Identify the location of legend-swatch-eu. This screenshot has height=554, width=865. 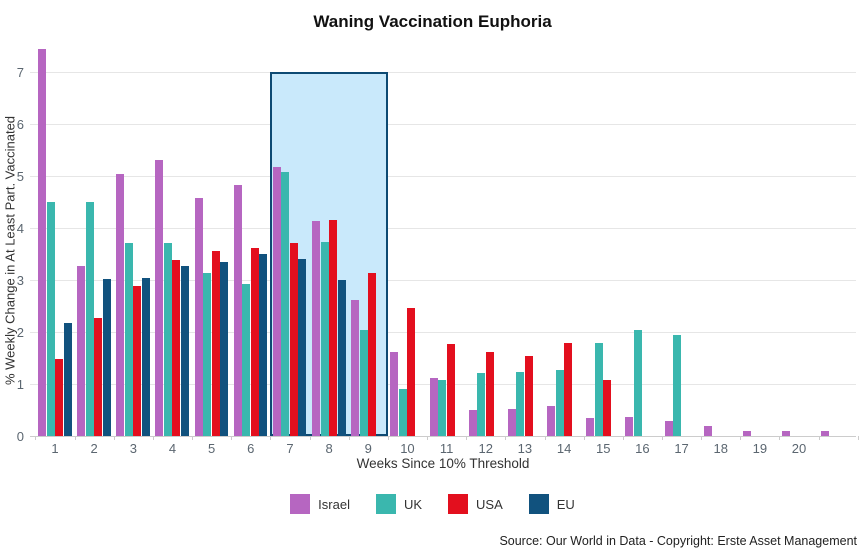
(538, 504).